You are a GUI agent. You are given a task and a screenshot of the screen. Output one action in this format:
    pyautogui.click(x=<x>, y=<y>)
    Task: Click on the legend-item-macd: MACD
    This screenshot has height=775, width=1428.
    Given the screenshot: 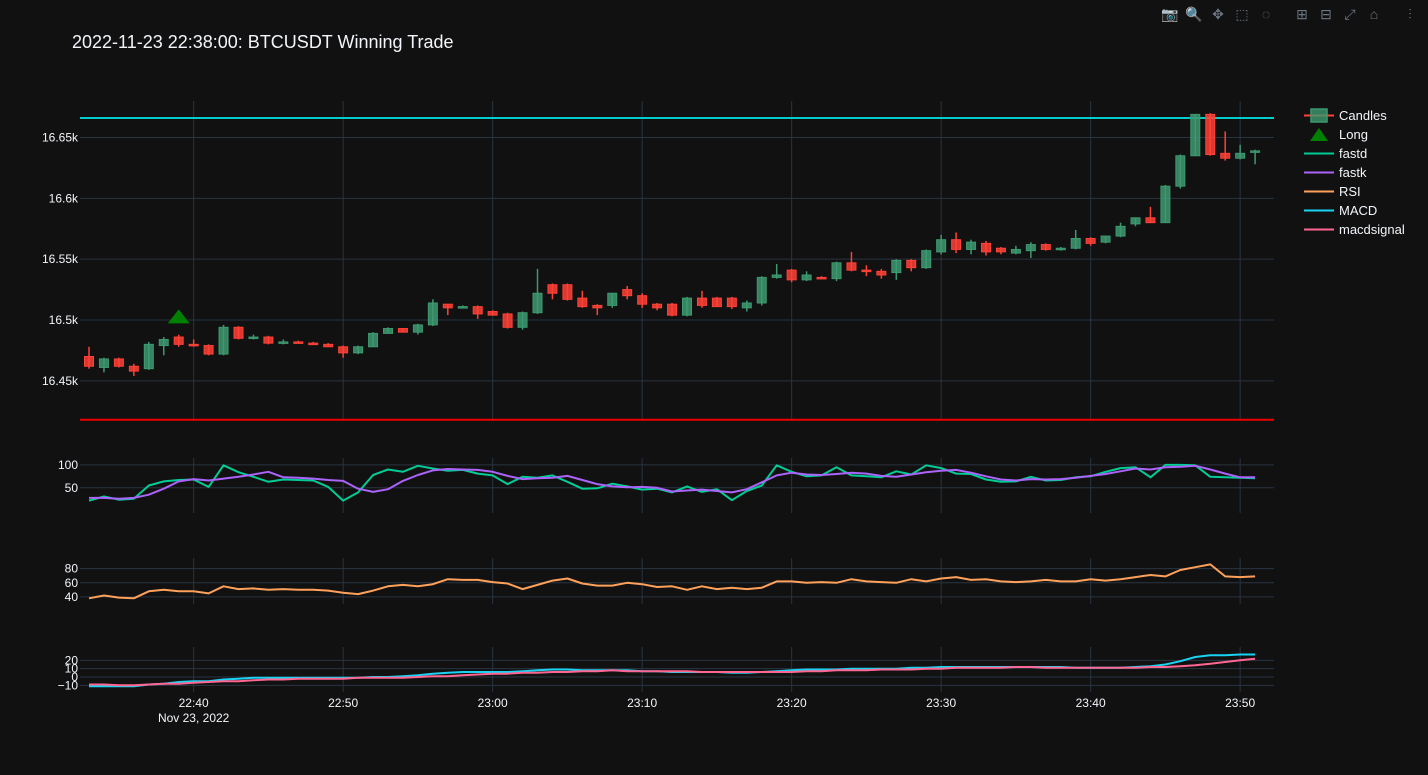 What is the action you would take?
    pyautogui.click(x=1353, y=210)
    